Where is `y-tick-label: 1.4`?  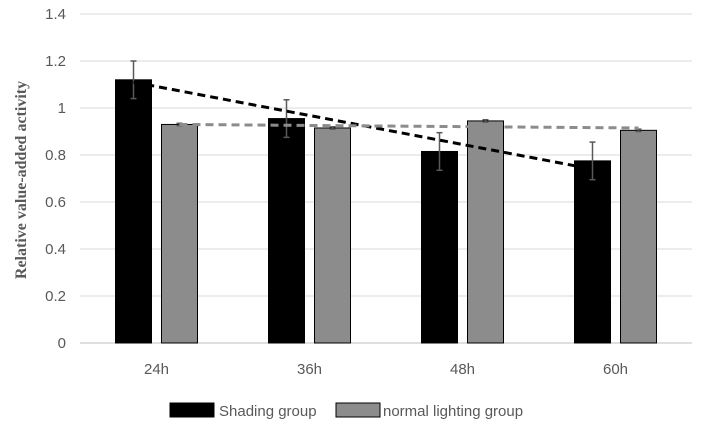 y-tick-label: 1.4 is located at coordinates (55, 14).